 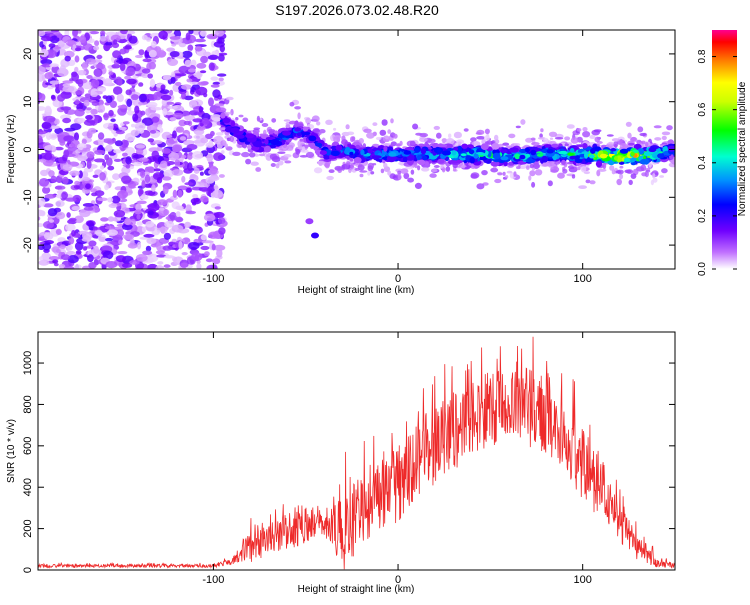 What do you see at coordinates (717, 162) in the screenshot?
I see `colorbar-ticks: 0.0 0.2 0.4 0.6 0.8` at bounding box center [717, 162].